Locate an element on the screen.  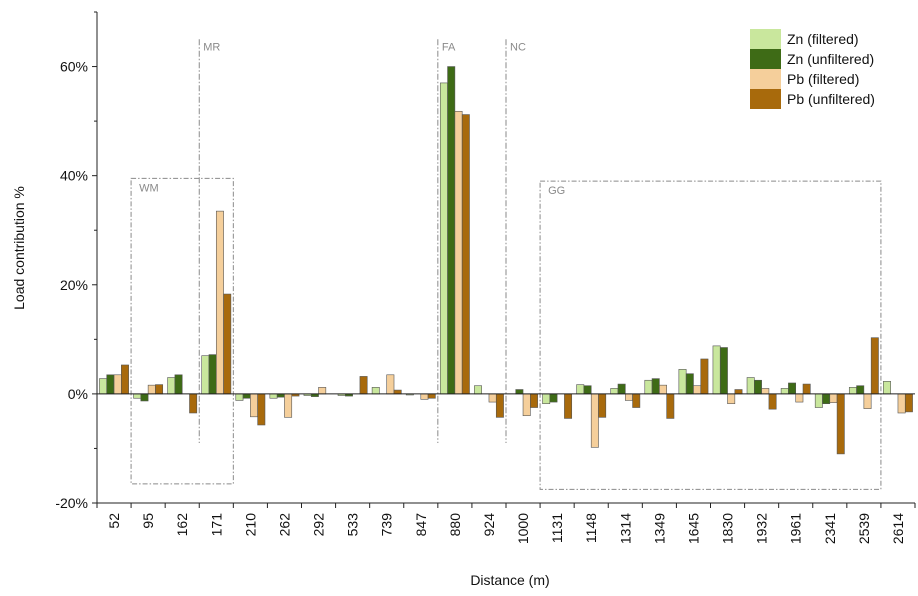
region-box is located at coordinates (182, 331).